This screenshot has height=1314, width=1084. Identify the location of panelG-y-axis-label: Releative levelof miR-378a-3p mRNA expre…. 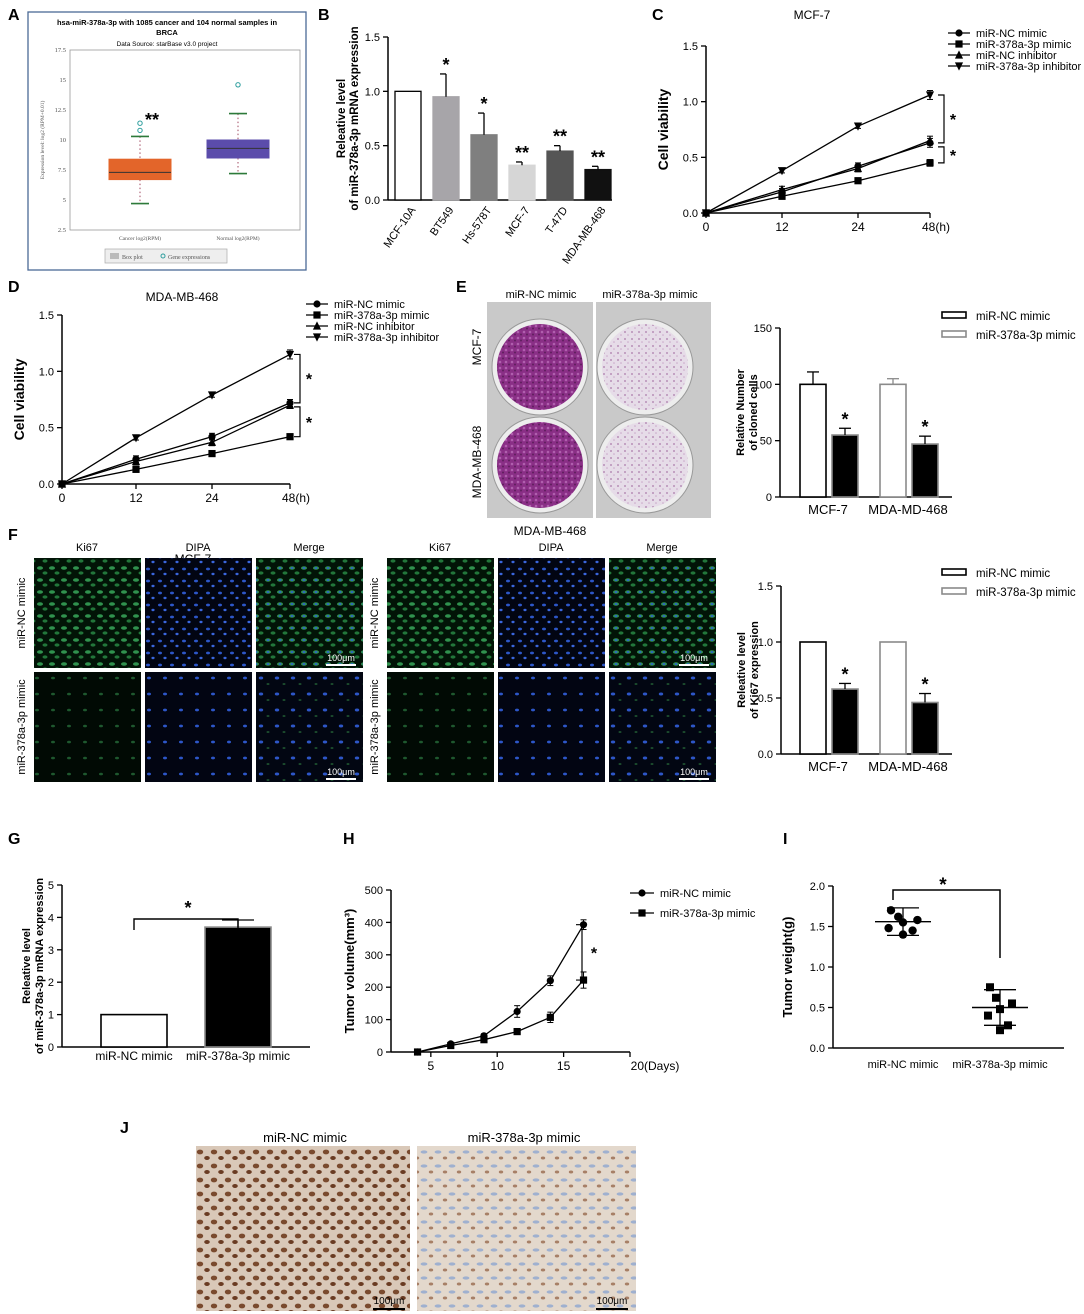
(33, 966).